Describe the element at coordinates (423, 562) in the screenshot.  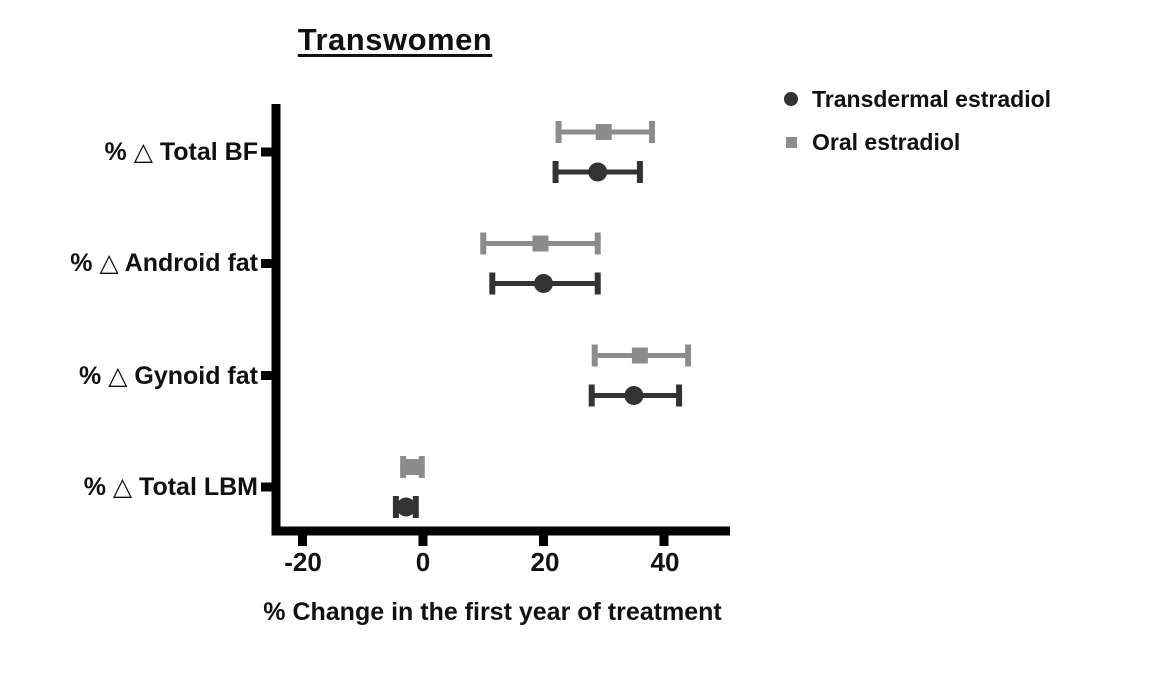
I see `x-tick-label-0: 0` at that location.